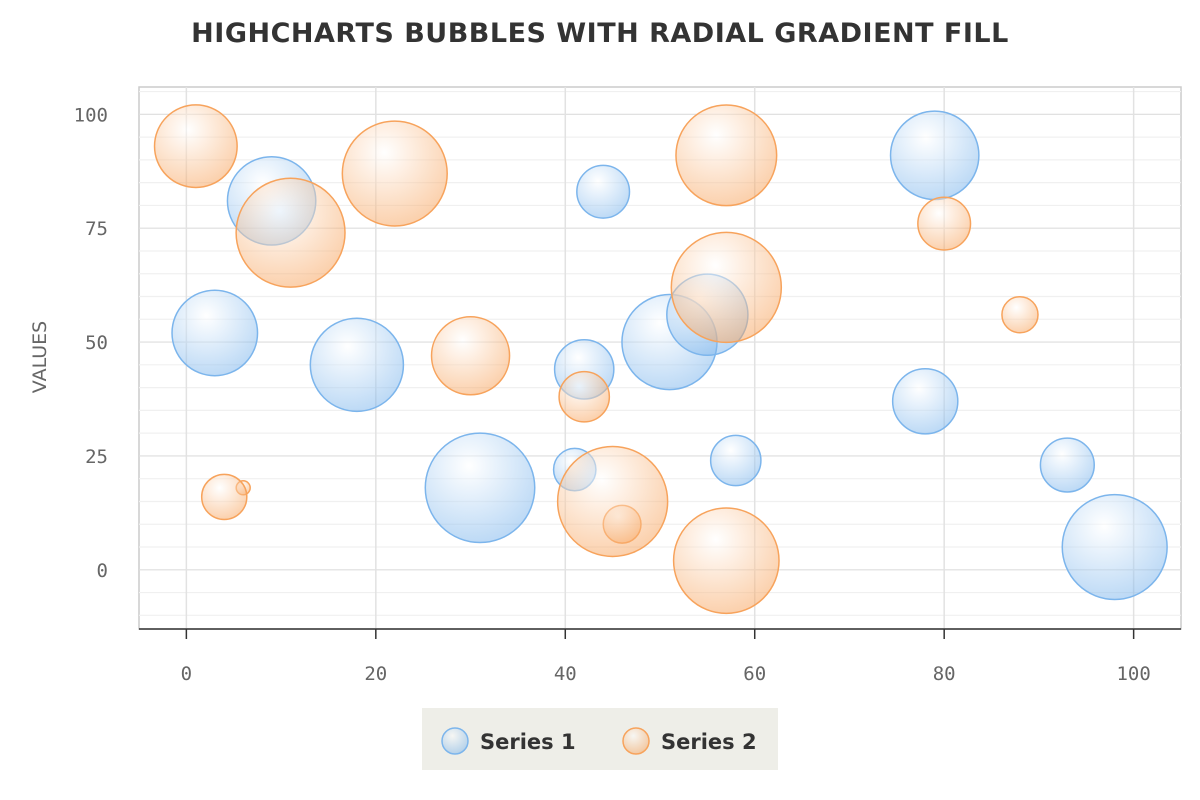 The height and width of the screenshot is (800, 1200). I want to click on y-tick-label: 25, so click(96, 457).